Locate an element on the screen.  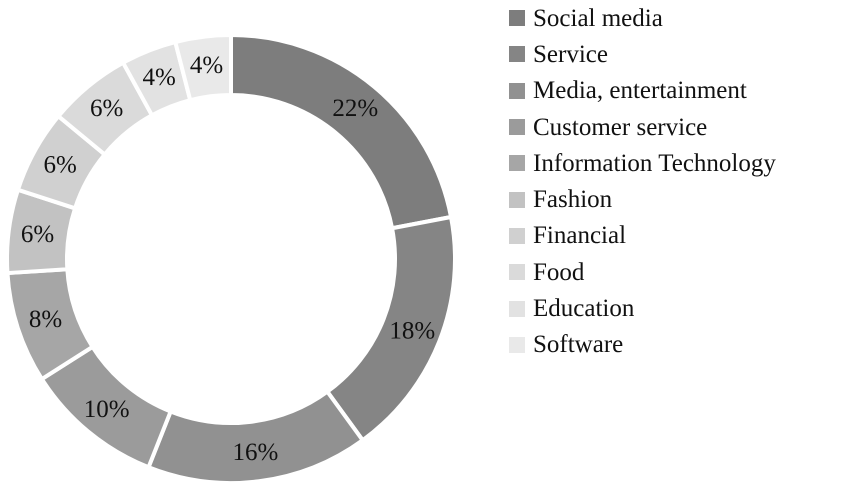
slice-software is located at coordinates (202, 67).